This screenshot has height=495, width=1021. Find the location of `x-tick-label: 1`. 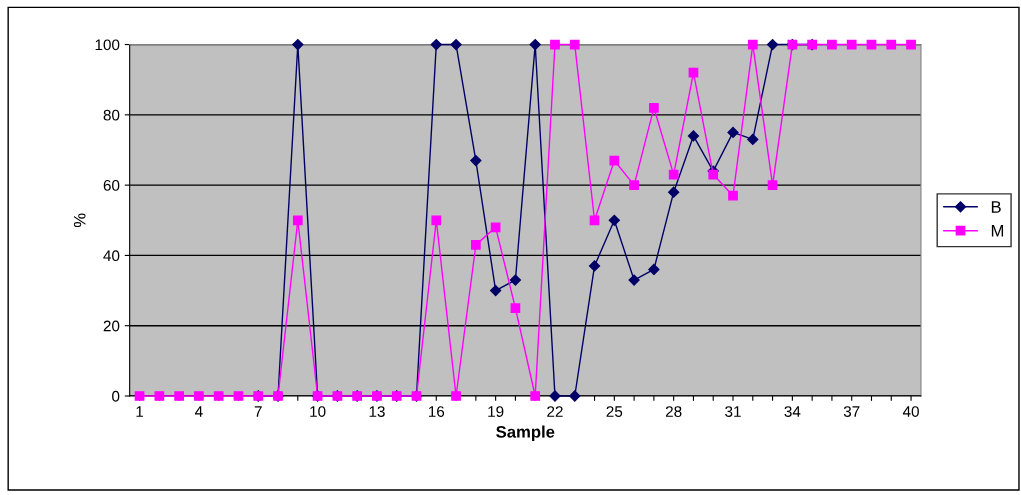

x-tick-label: 1 is located at coordinates (140, 411).